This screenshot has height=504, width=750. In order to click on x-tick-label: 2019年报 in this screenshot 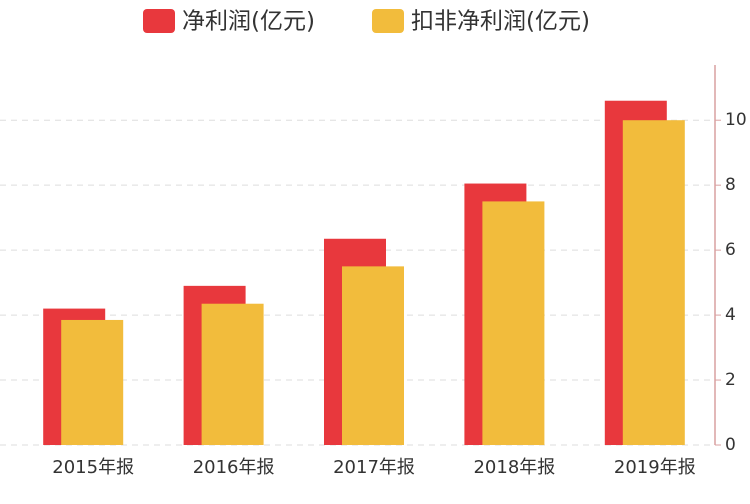, I will do `click(655, 467)`.